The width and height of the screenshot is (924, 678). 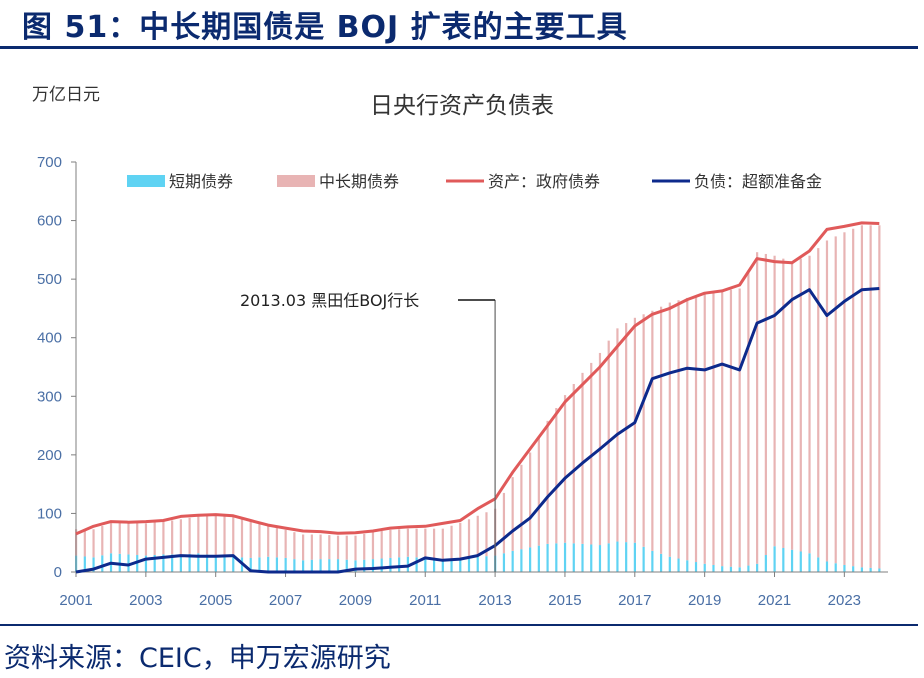 What do you see at coordinates (462, 106) in the screenshot?
I see `chart-title: 日央行资产负债表` at bounding box center [462, 106].